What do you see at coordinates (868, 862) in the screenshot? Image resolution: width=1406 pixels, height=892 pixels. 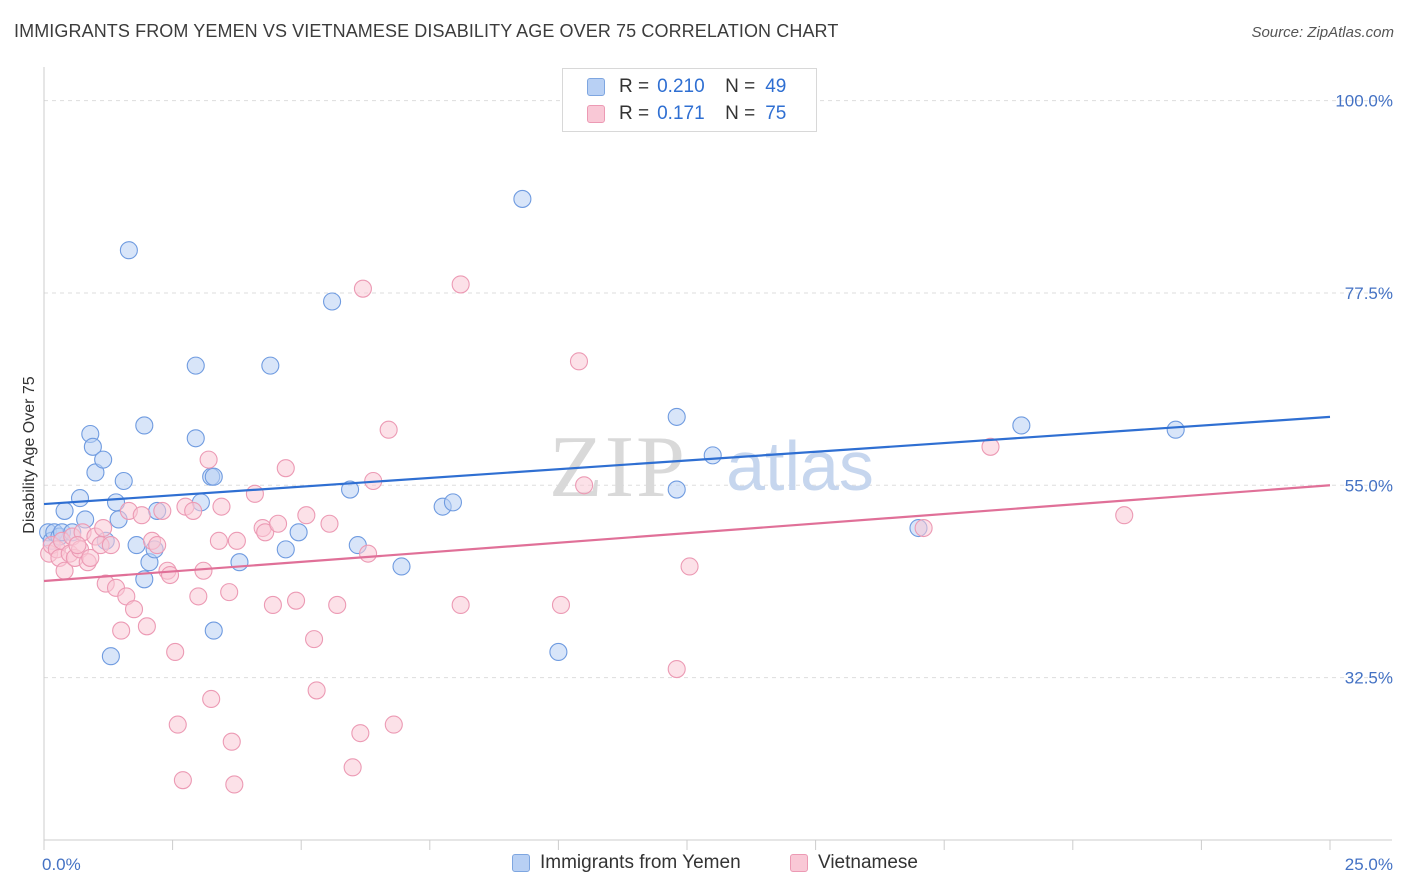 I see `legend-label-vietnamese: Vietnamese` at bounding box center [868, 862].